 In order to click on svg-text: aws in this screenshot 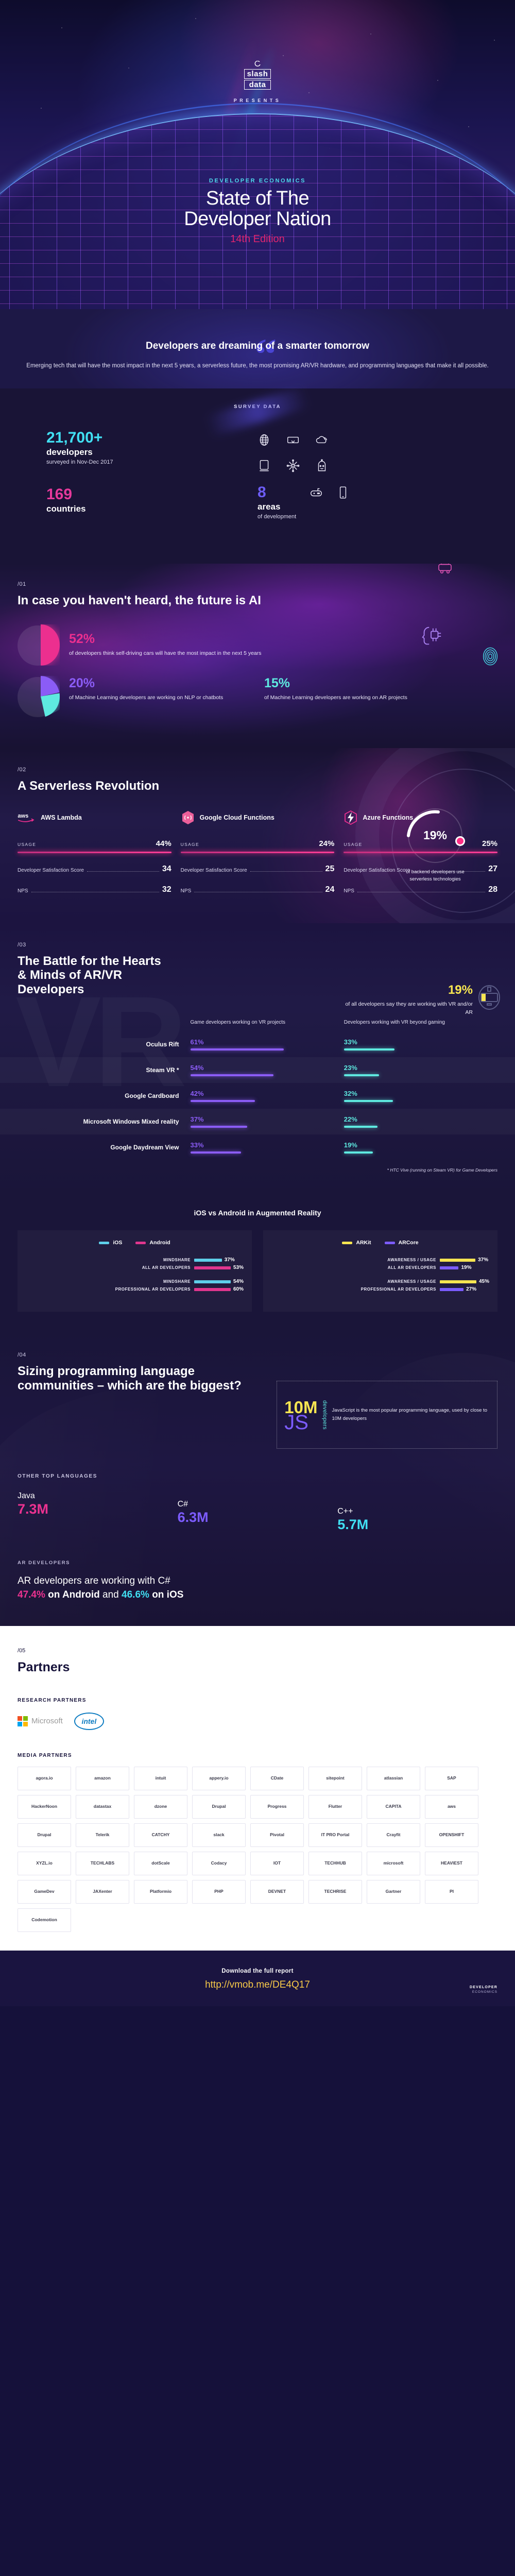, I will do `click(23, 816)`.